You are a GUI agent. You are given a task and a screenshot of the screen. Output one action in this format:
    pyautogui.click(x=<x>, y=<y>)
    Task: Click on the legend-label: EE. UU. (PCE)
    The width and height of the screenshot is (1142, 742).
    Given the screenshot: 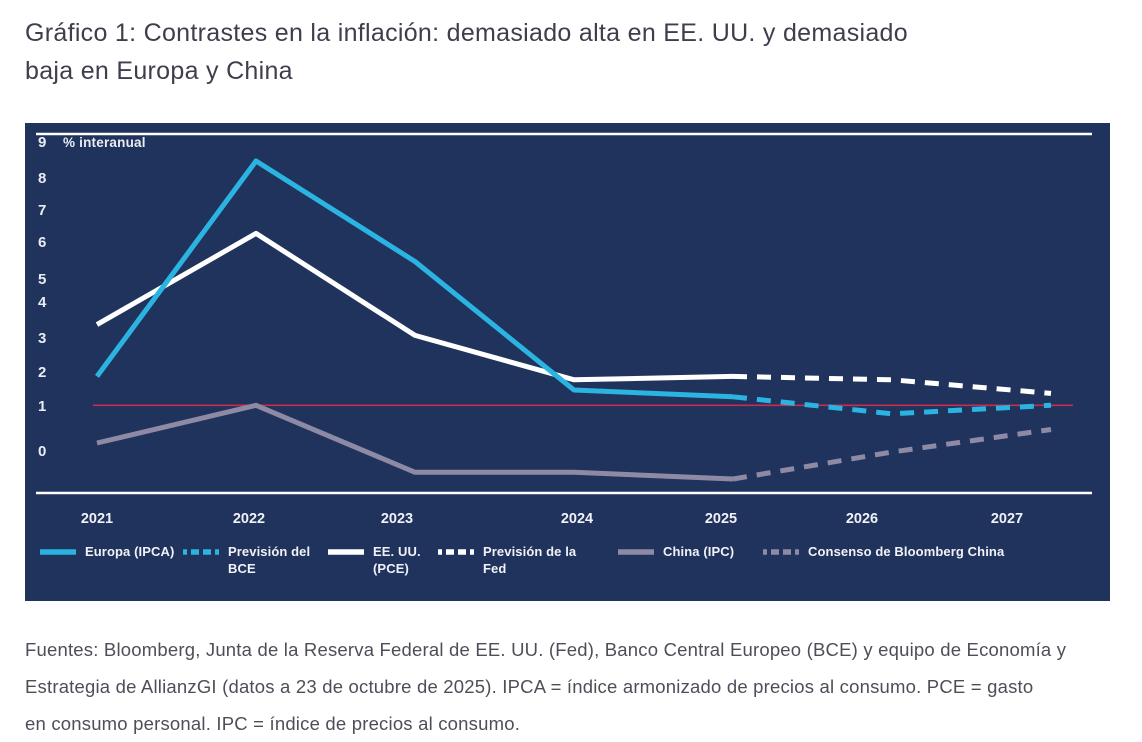 What is the action you would take?
    pyautogui.click(x=397, y=560)
    